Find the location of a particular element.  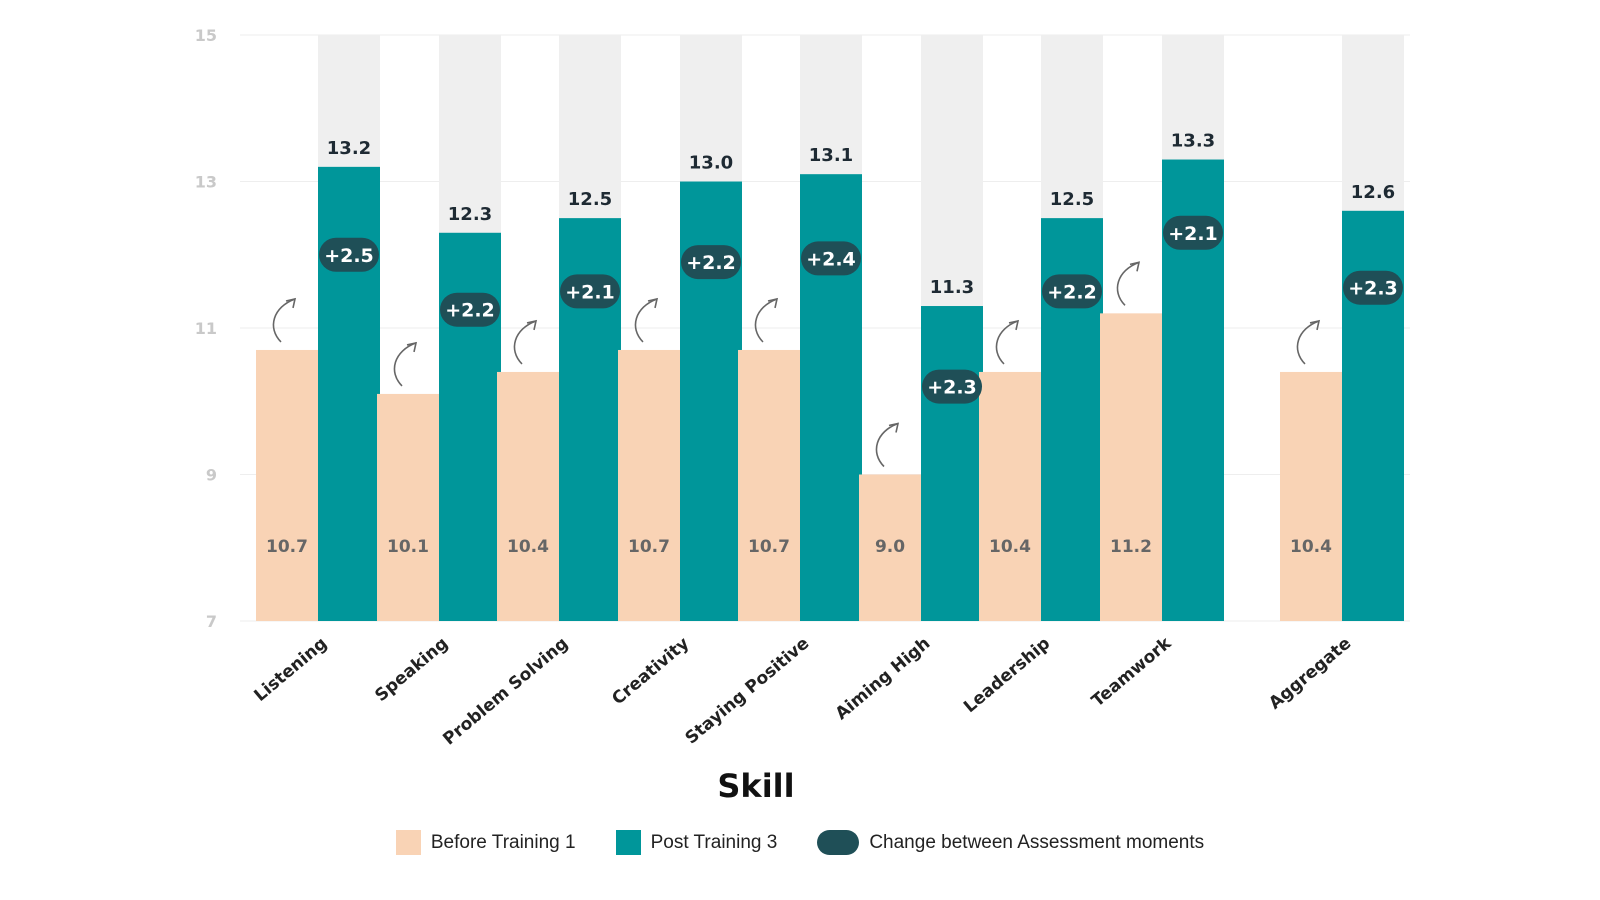

post-value-label: 12.3 is located at coordinates (470, 214).